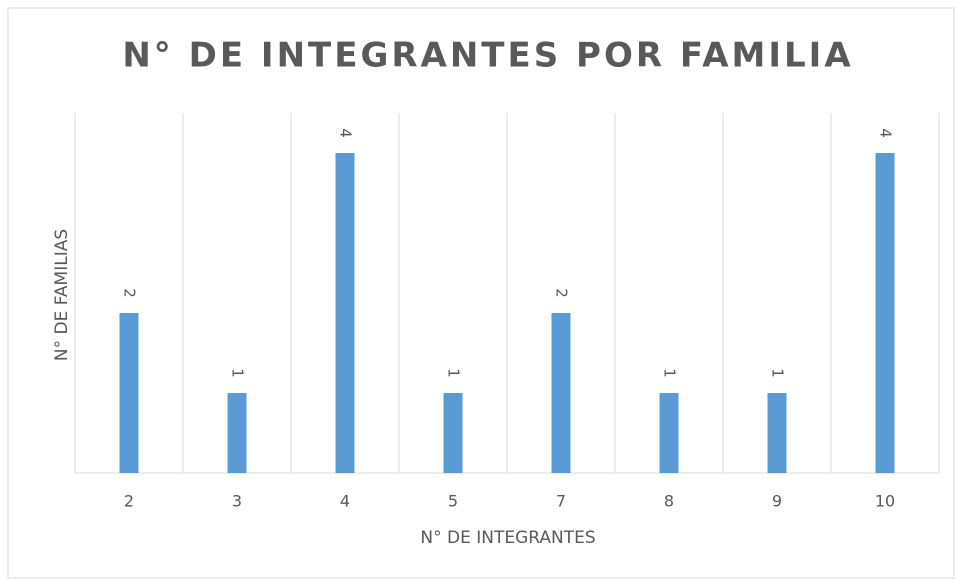 The height and width of the screenshot is (580, 956). What do you see at coordinates (777, 501) in the screenshot?
I see `x-tick-label: 9` at bounding box center [777, 501].